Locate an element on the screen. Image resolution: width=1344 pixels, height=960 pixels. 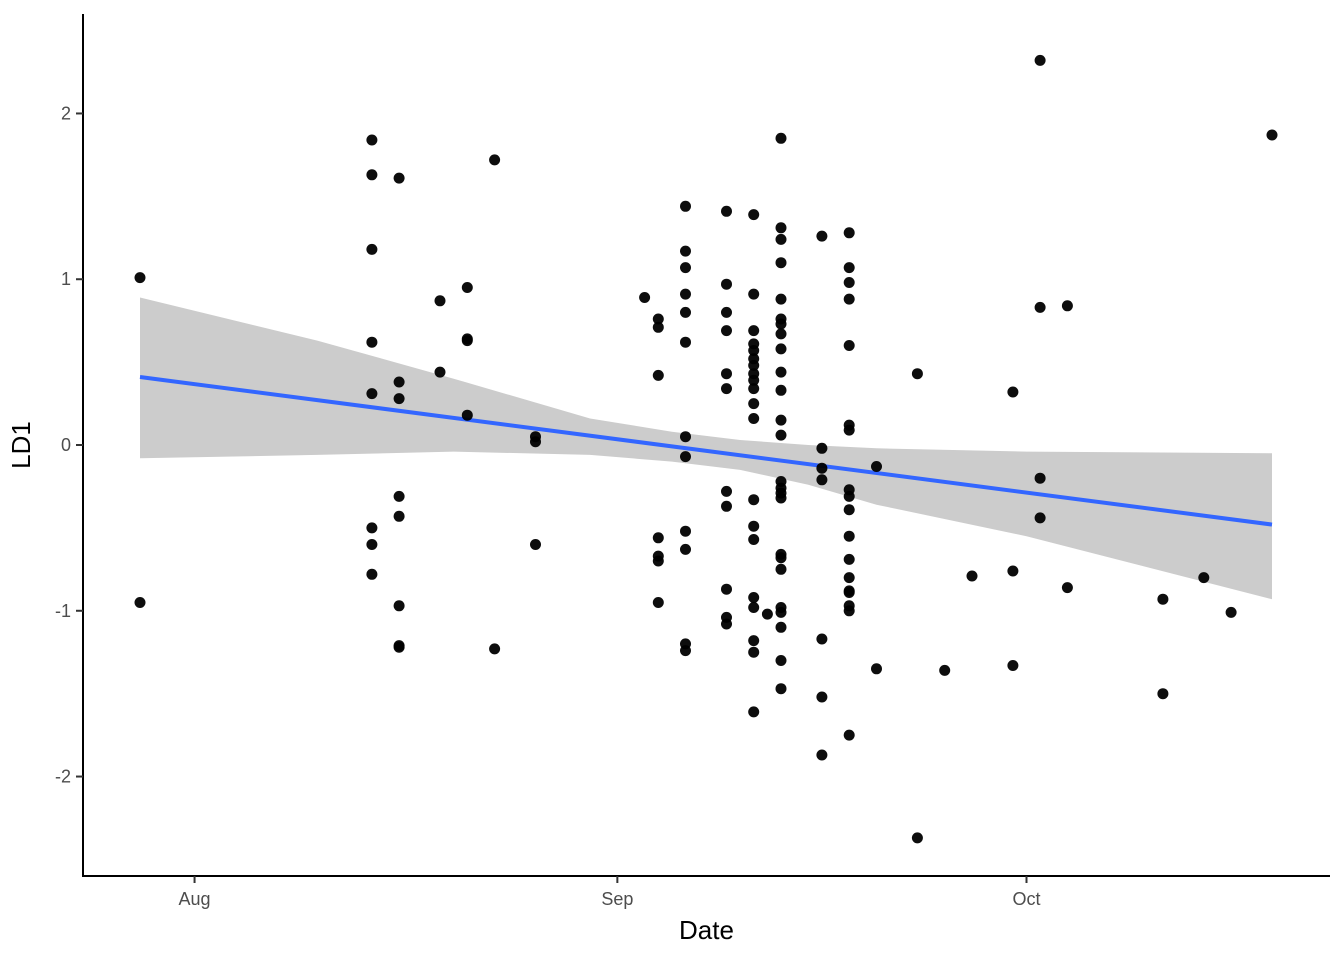
trend-line-layer is located at coordinates (706, 451).